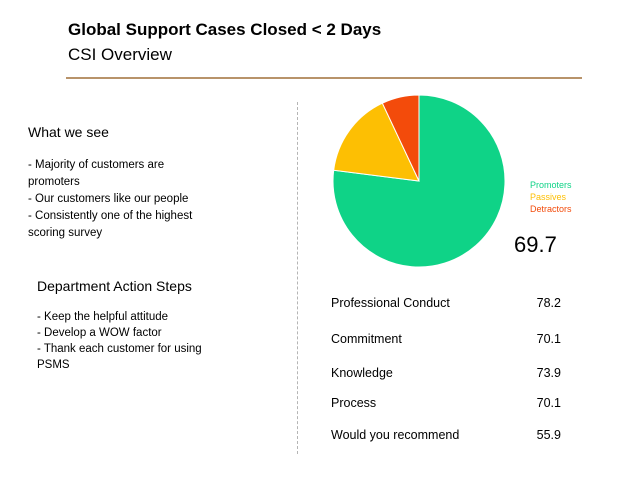 This screenshot has height=479, width=638. What do you see at coordinates (551, 209) in the screenshot?
I see `legend-item-detractors: Detractors` at bounding box center [551, 209].